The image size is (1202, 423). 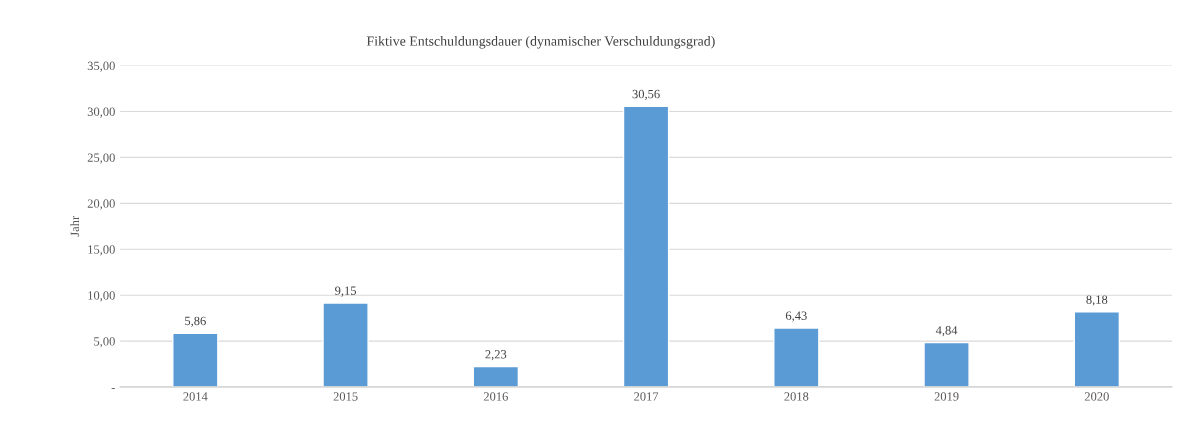 I want to click on data-label: 2,23, so click(x=496, y=355).